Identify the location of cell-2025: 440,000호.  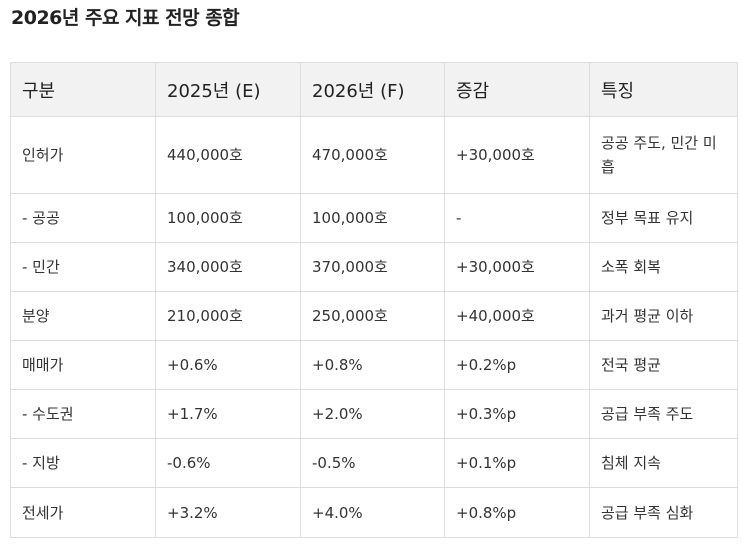
(228, 155).